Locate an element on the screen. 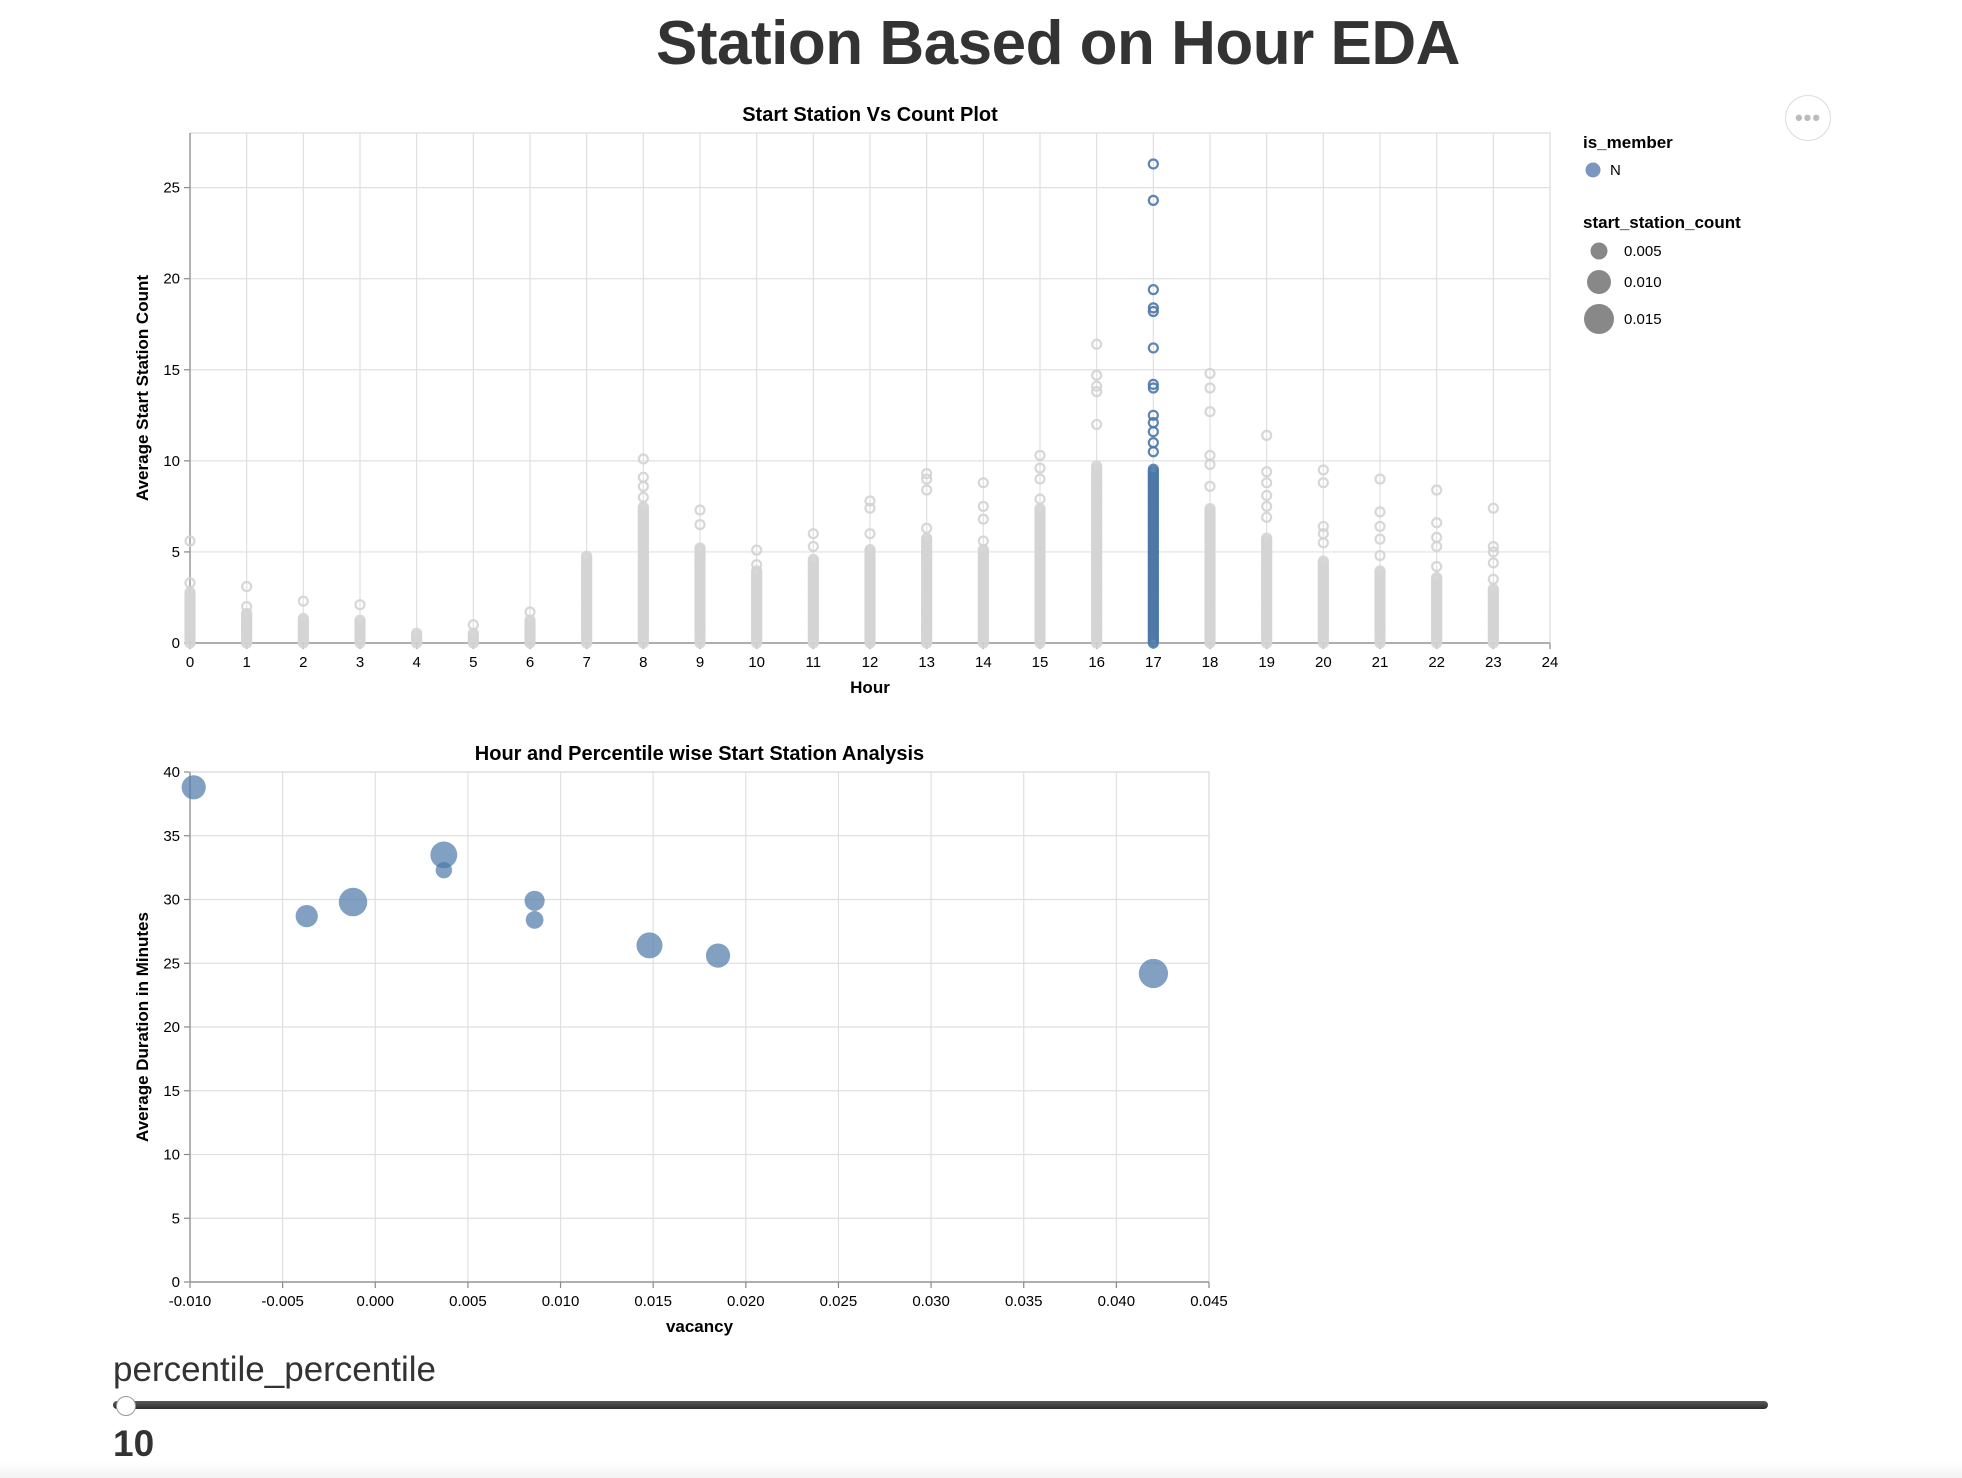 Image resolution: width=1962 pixels, height=1478 pixels. x-tick-label: 6 is located at coordinates (530, 662).